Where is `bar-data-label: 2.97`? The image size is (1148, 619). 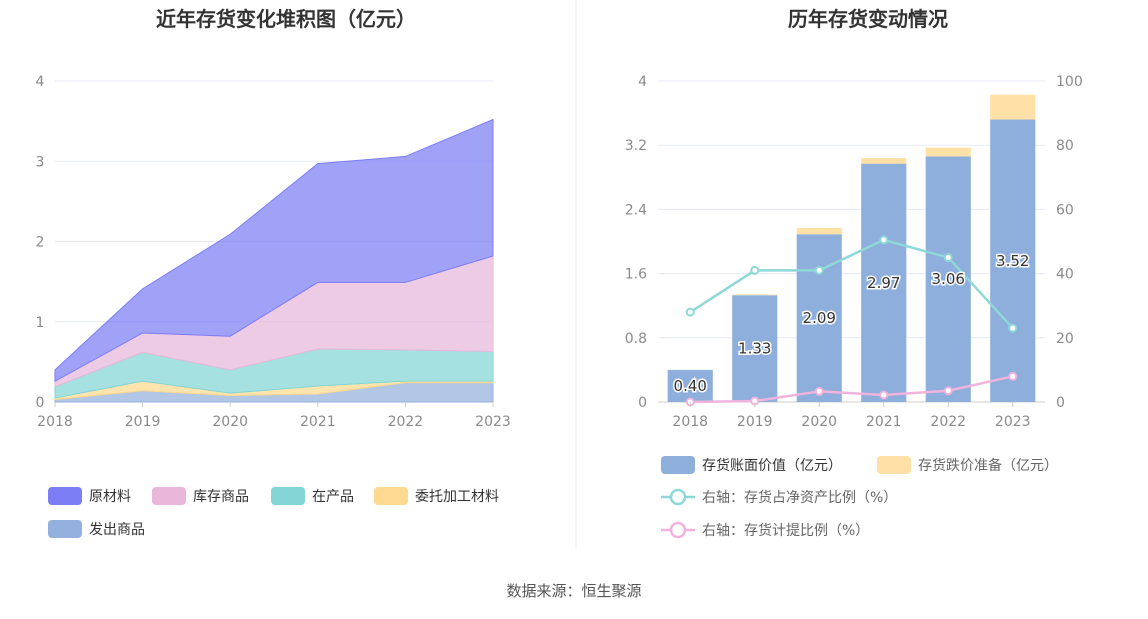 bar-data-label: 2.97 is located at coordinates (883, 283).